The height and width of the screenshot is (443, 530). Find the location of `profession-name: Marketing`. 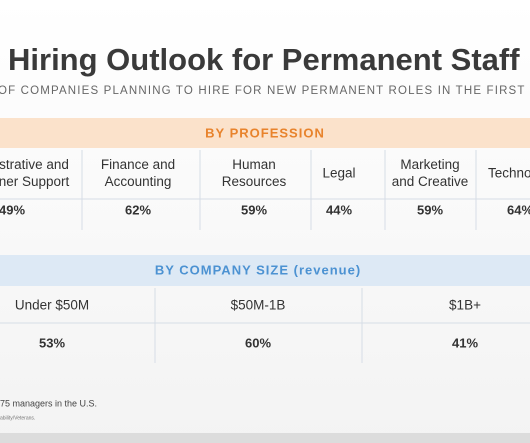

profession-name: Marketing is located at coordinates (429, 164).